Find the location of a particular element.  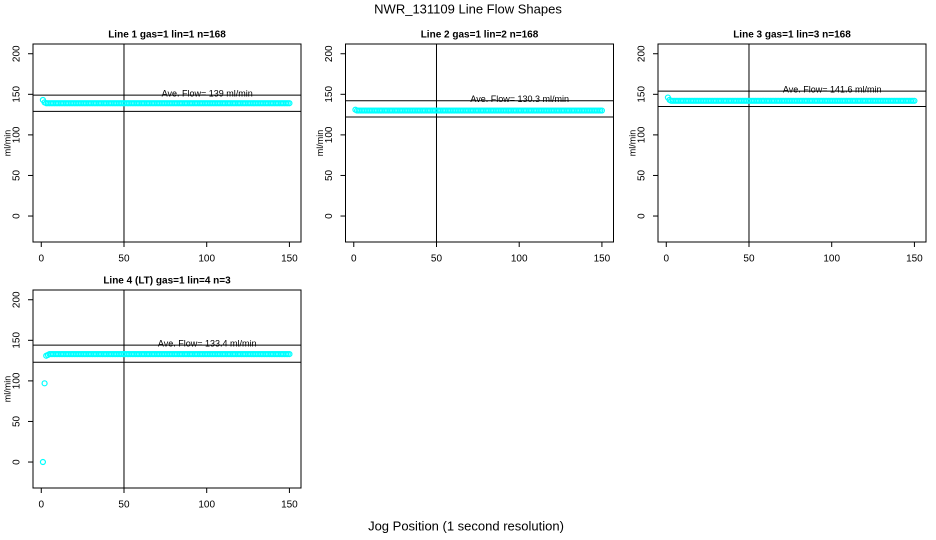

page-title: NWR_131109 Line Flow Shapes is located at coordinates (468, 8).